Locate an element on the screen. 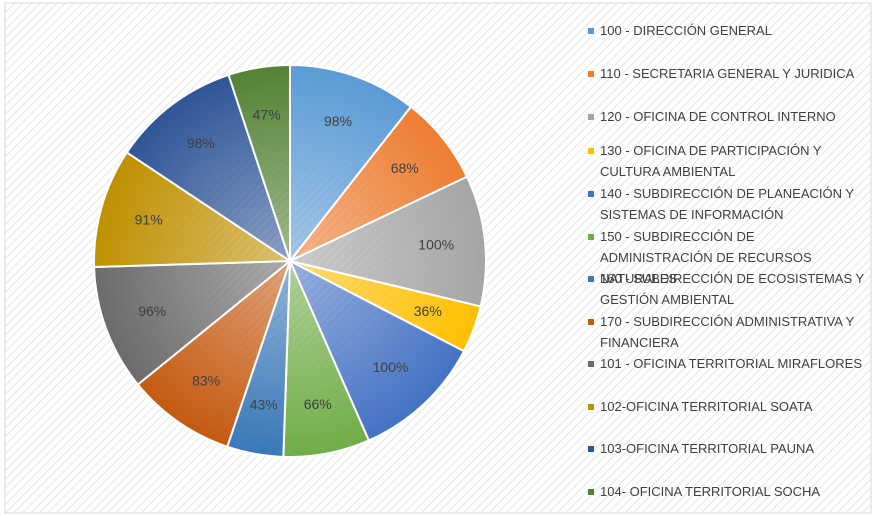 Image resolution: width=875 pixels, height=516 pixels. data-label: 83% is located at coordinates (206, 380).